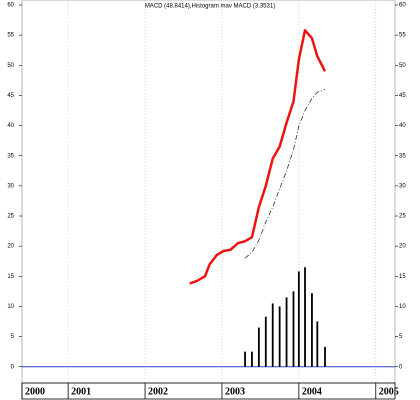 This screenshot has width=420, height=400. Describe the element at coordinates (13, 337) in the screenshot. I see `y-tick-label: 5` at that location.